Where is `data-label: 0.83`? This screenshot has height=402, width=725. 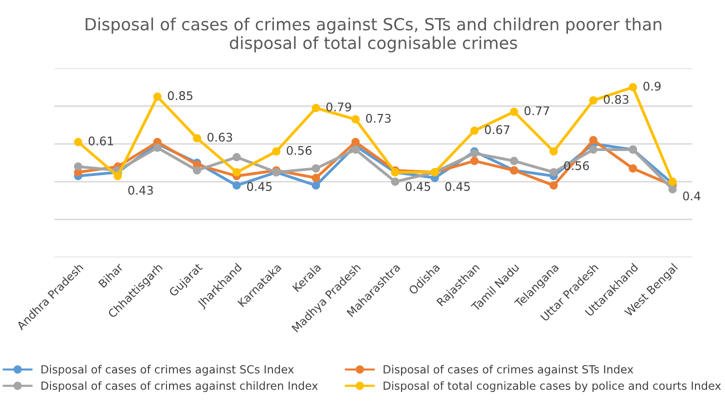 data-label: 0.83 is located at coordinates (616, 99).